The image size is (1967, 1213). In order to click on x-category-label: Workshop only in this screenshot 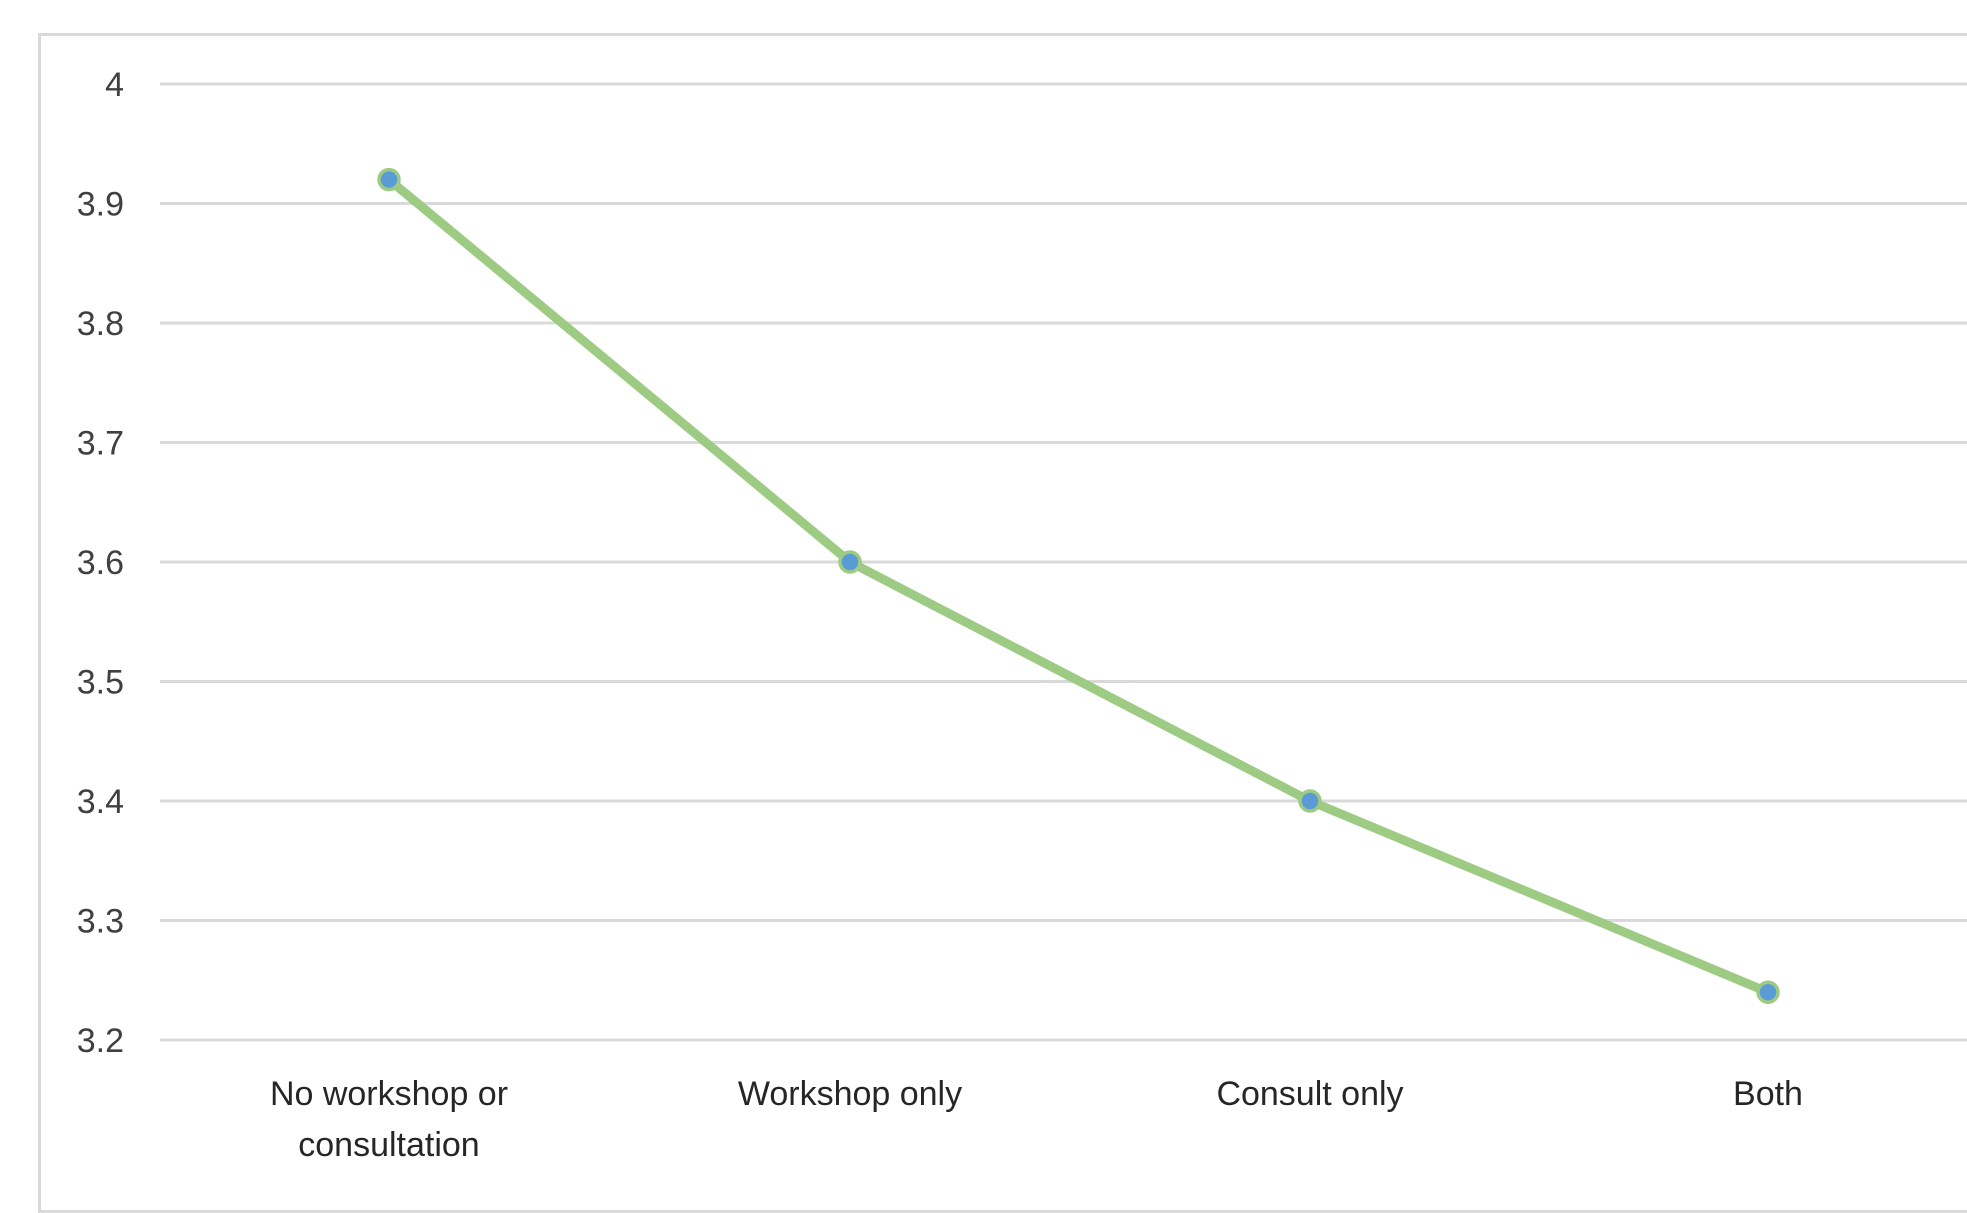, I will do `click(850, 1094)`.